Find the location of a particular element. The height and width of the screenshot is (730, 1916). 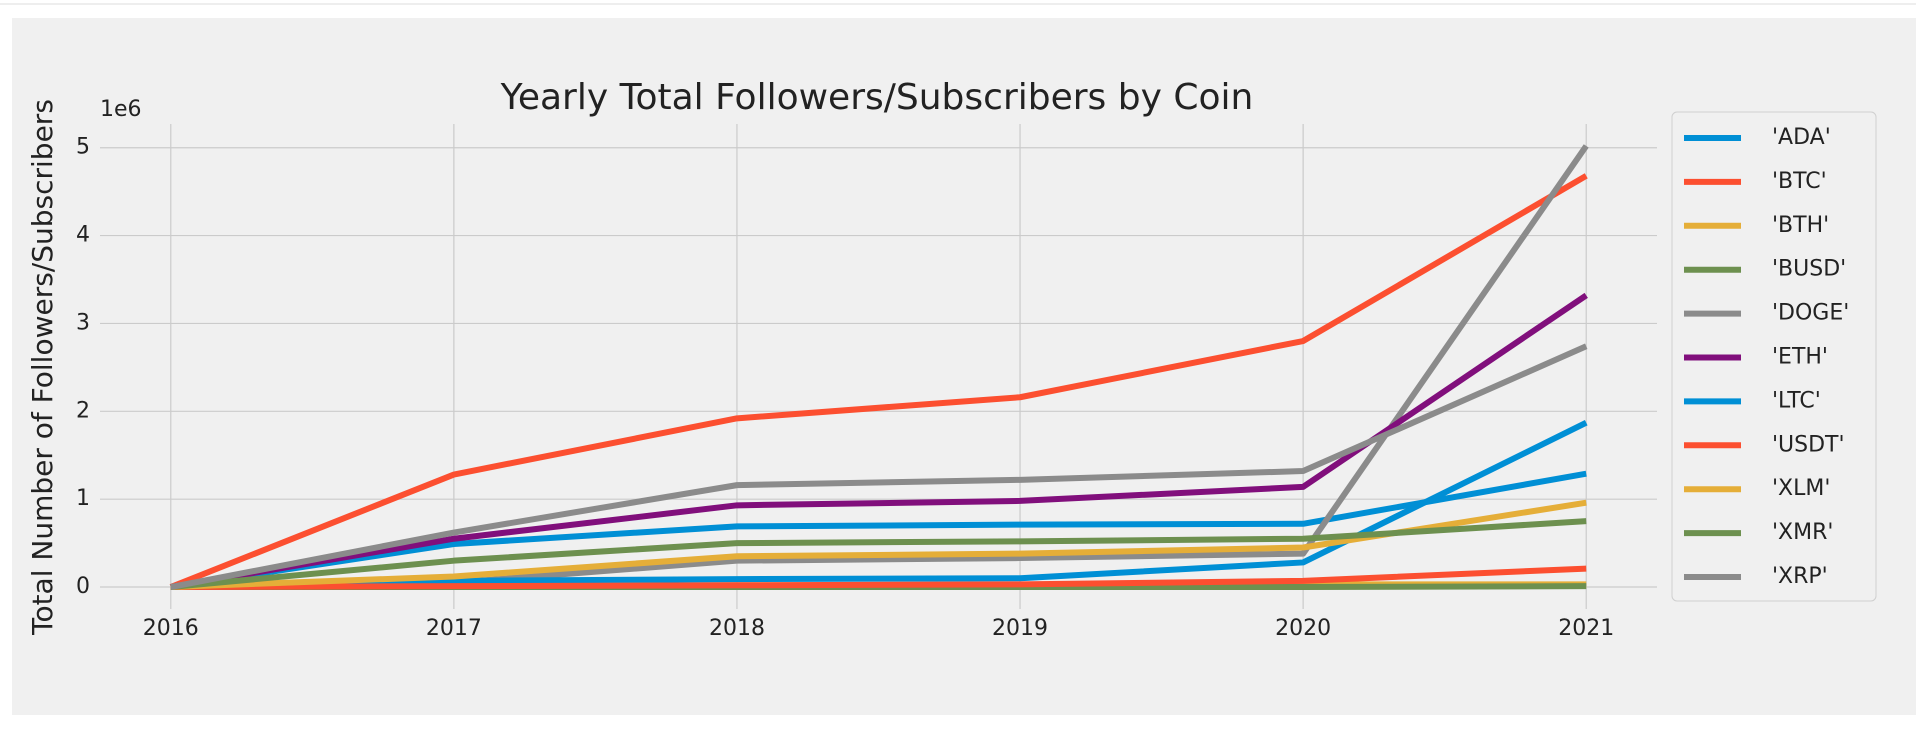

legend-label: 'BTH' is located at coordinates (1800, 225).